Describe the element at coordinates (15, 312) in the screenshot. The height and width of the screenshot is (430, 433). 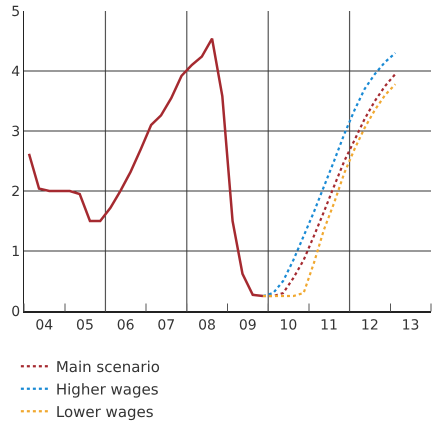
I see `y-tick-label: 0` at that location.